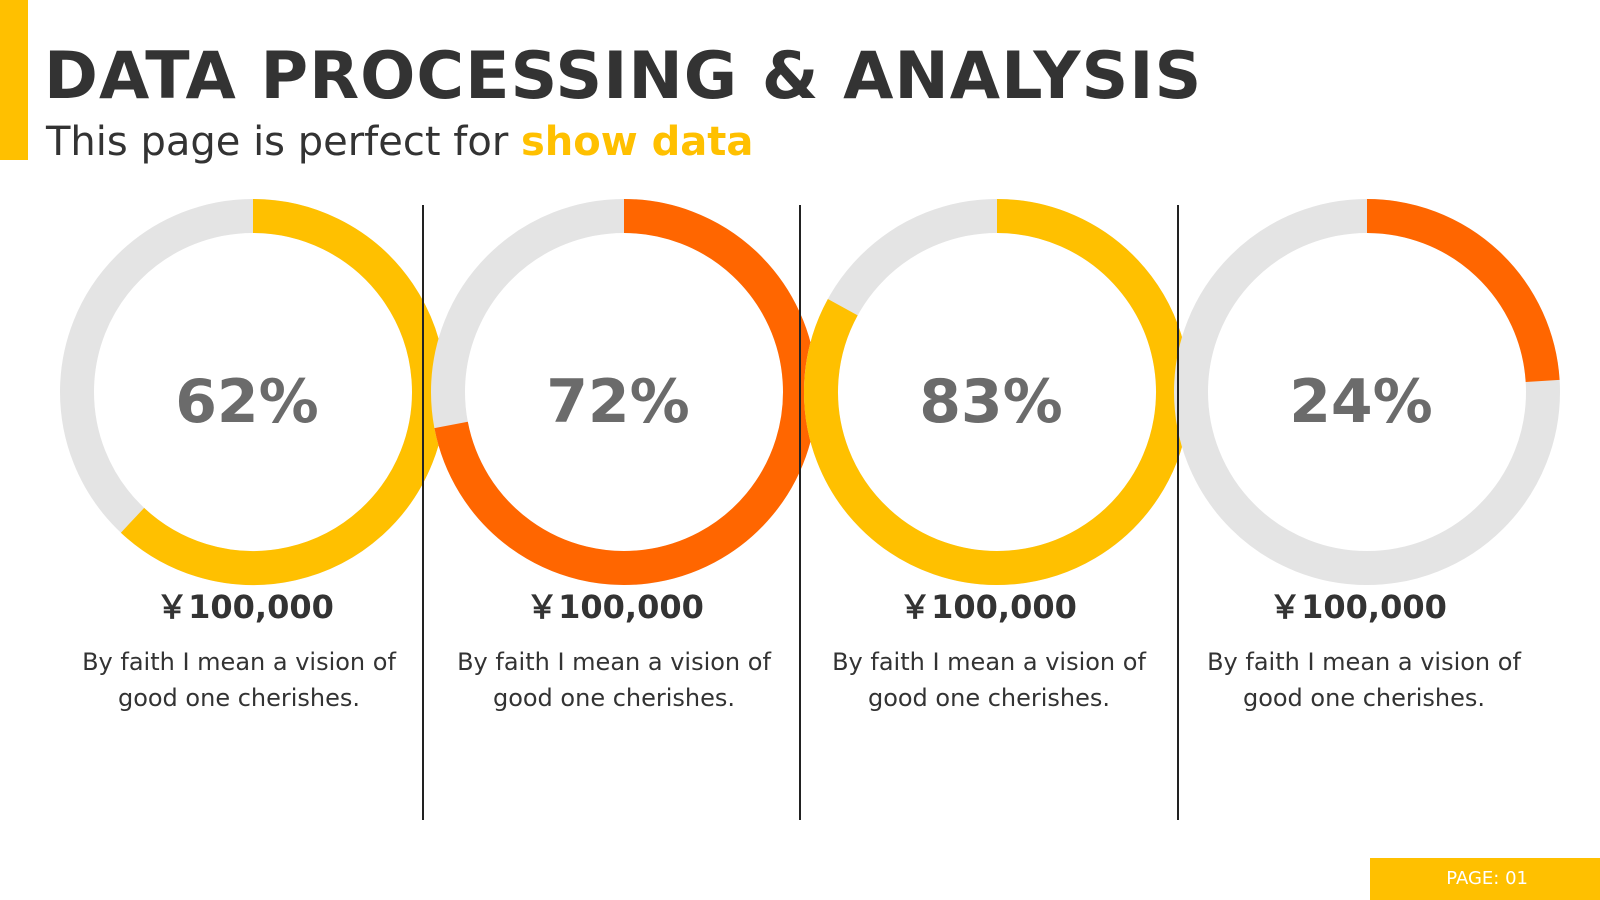 The image size is (1600, 900). Describe the element at coordinates (247, 402) in the screenshot. I see `percent-label-1: 62%` at that location.